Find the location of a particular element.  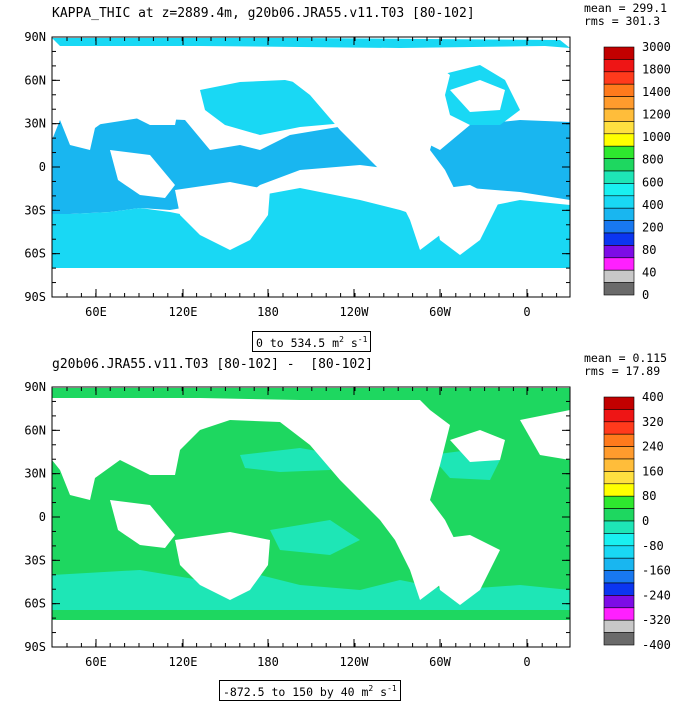

panel1-stats: mean = 299.1 rms = 301.3 is located at coordinates (625, 15).